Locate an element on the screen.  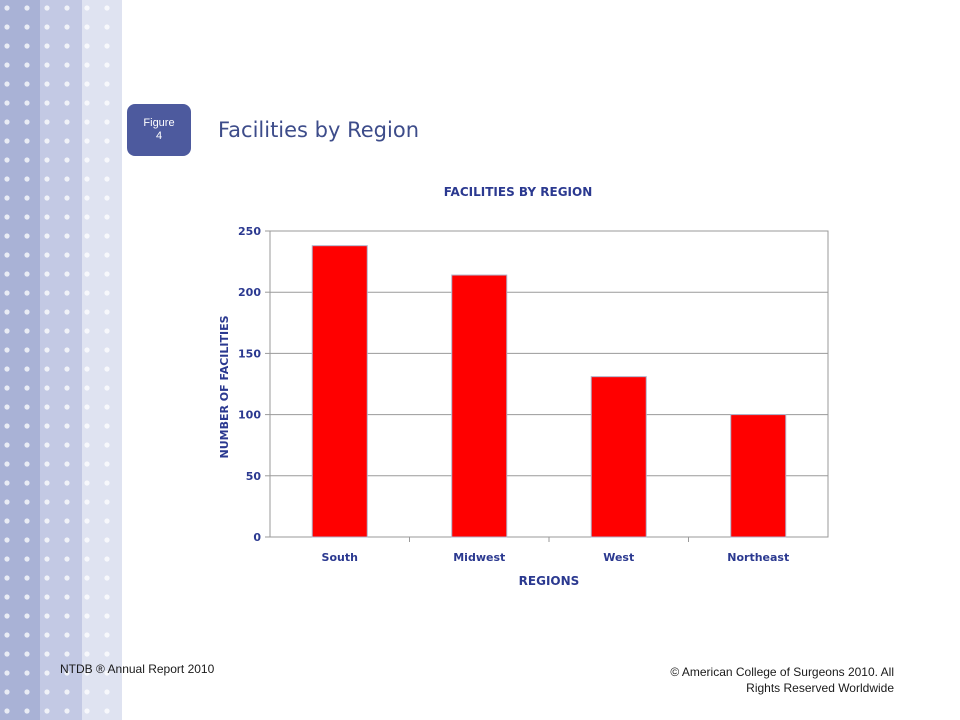
y-tick-label: 200 is located at coordinates (249, 292).